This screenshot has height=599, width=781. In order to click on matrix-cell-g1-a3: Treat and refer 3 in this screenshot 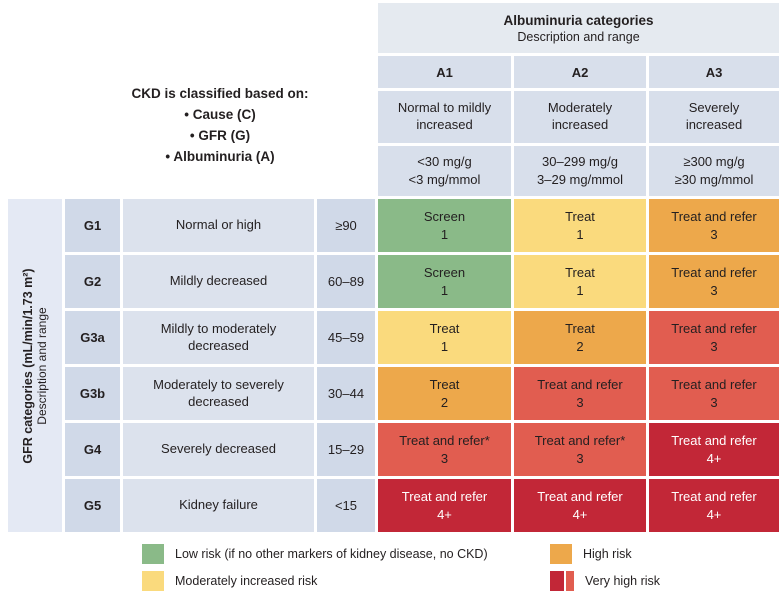, I will do `click(714, 225)`.